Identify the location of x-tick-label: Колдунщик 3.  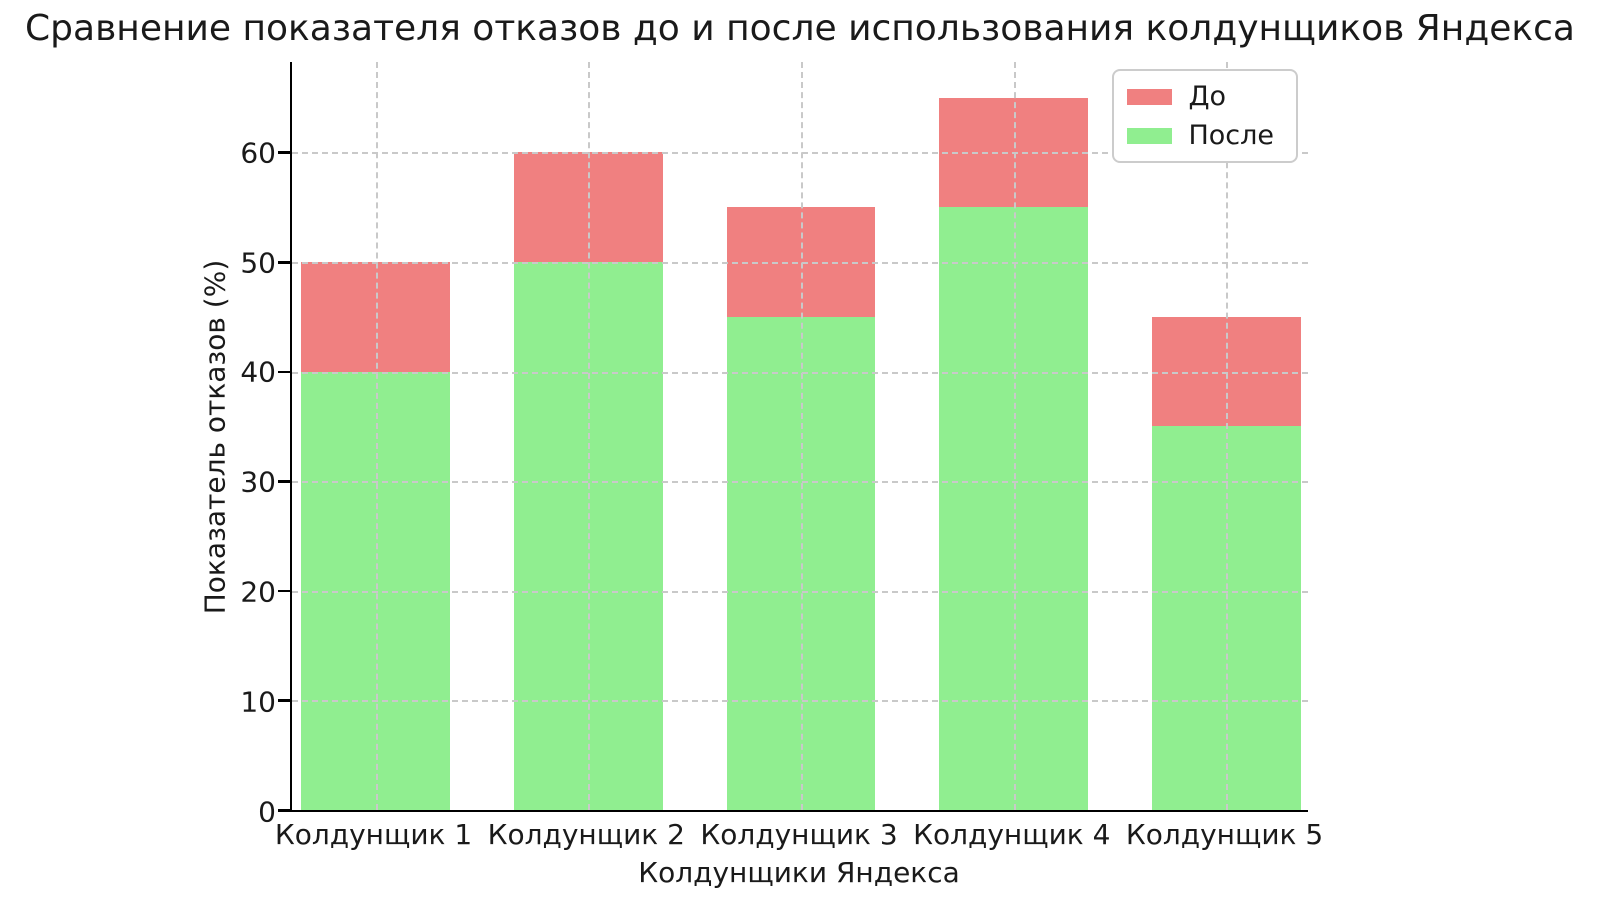
(799, 834).